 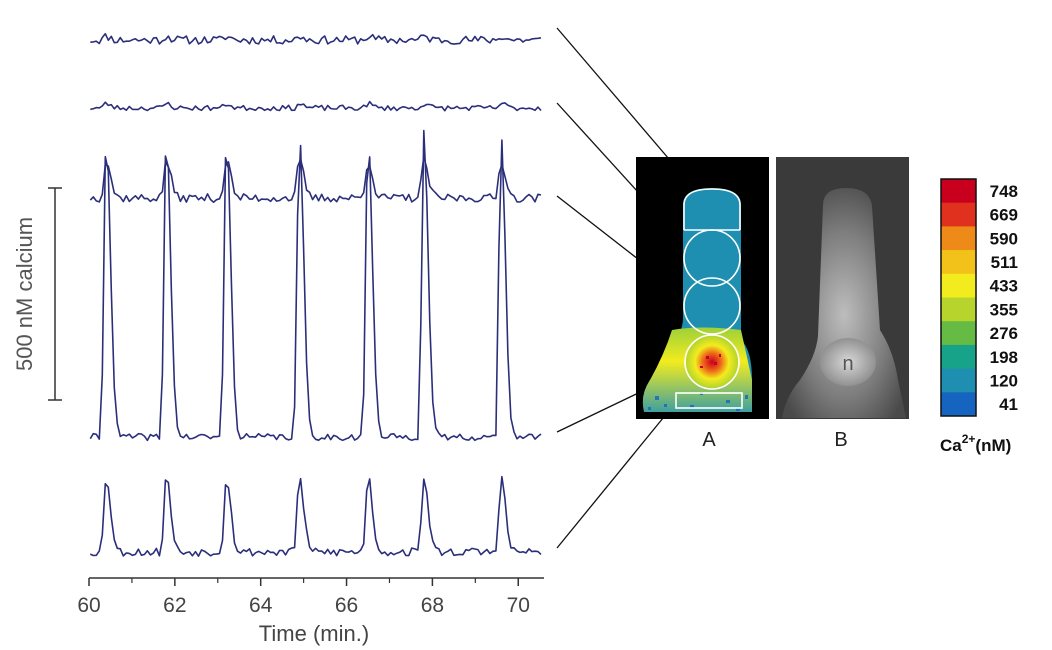 What do you see at coordinates (1004, 286) in the screenshot?
I see `colorbar-label-433: 433` at bounding box center [1004, 286].